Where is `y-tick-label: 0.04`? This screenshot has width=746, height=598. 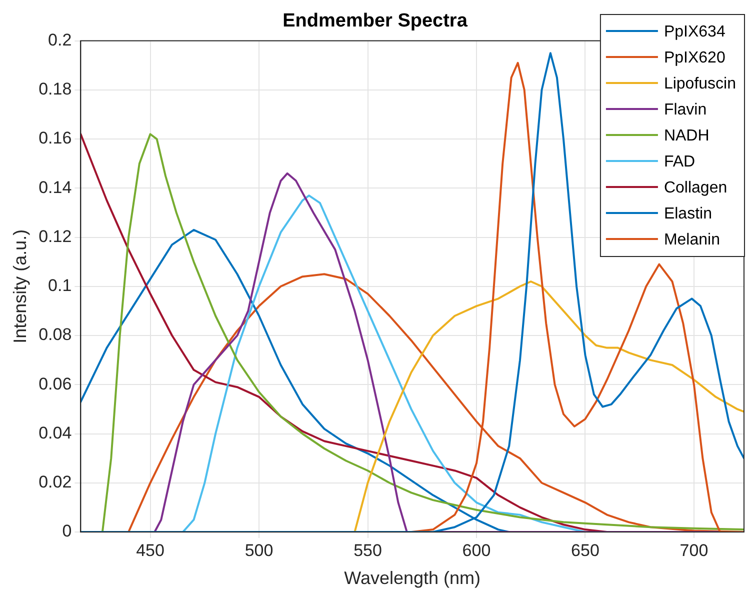
y-tick-label: 0.04 is located at coordinates (55, 432).